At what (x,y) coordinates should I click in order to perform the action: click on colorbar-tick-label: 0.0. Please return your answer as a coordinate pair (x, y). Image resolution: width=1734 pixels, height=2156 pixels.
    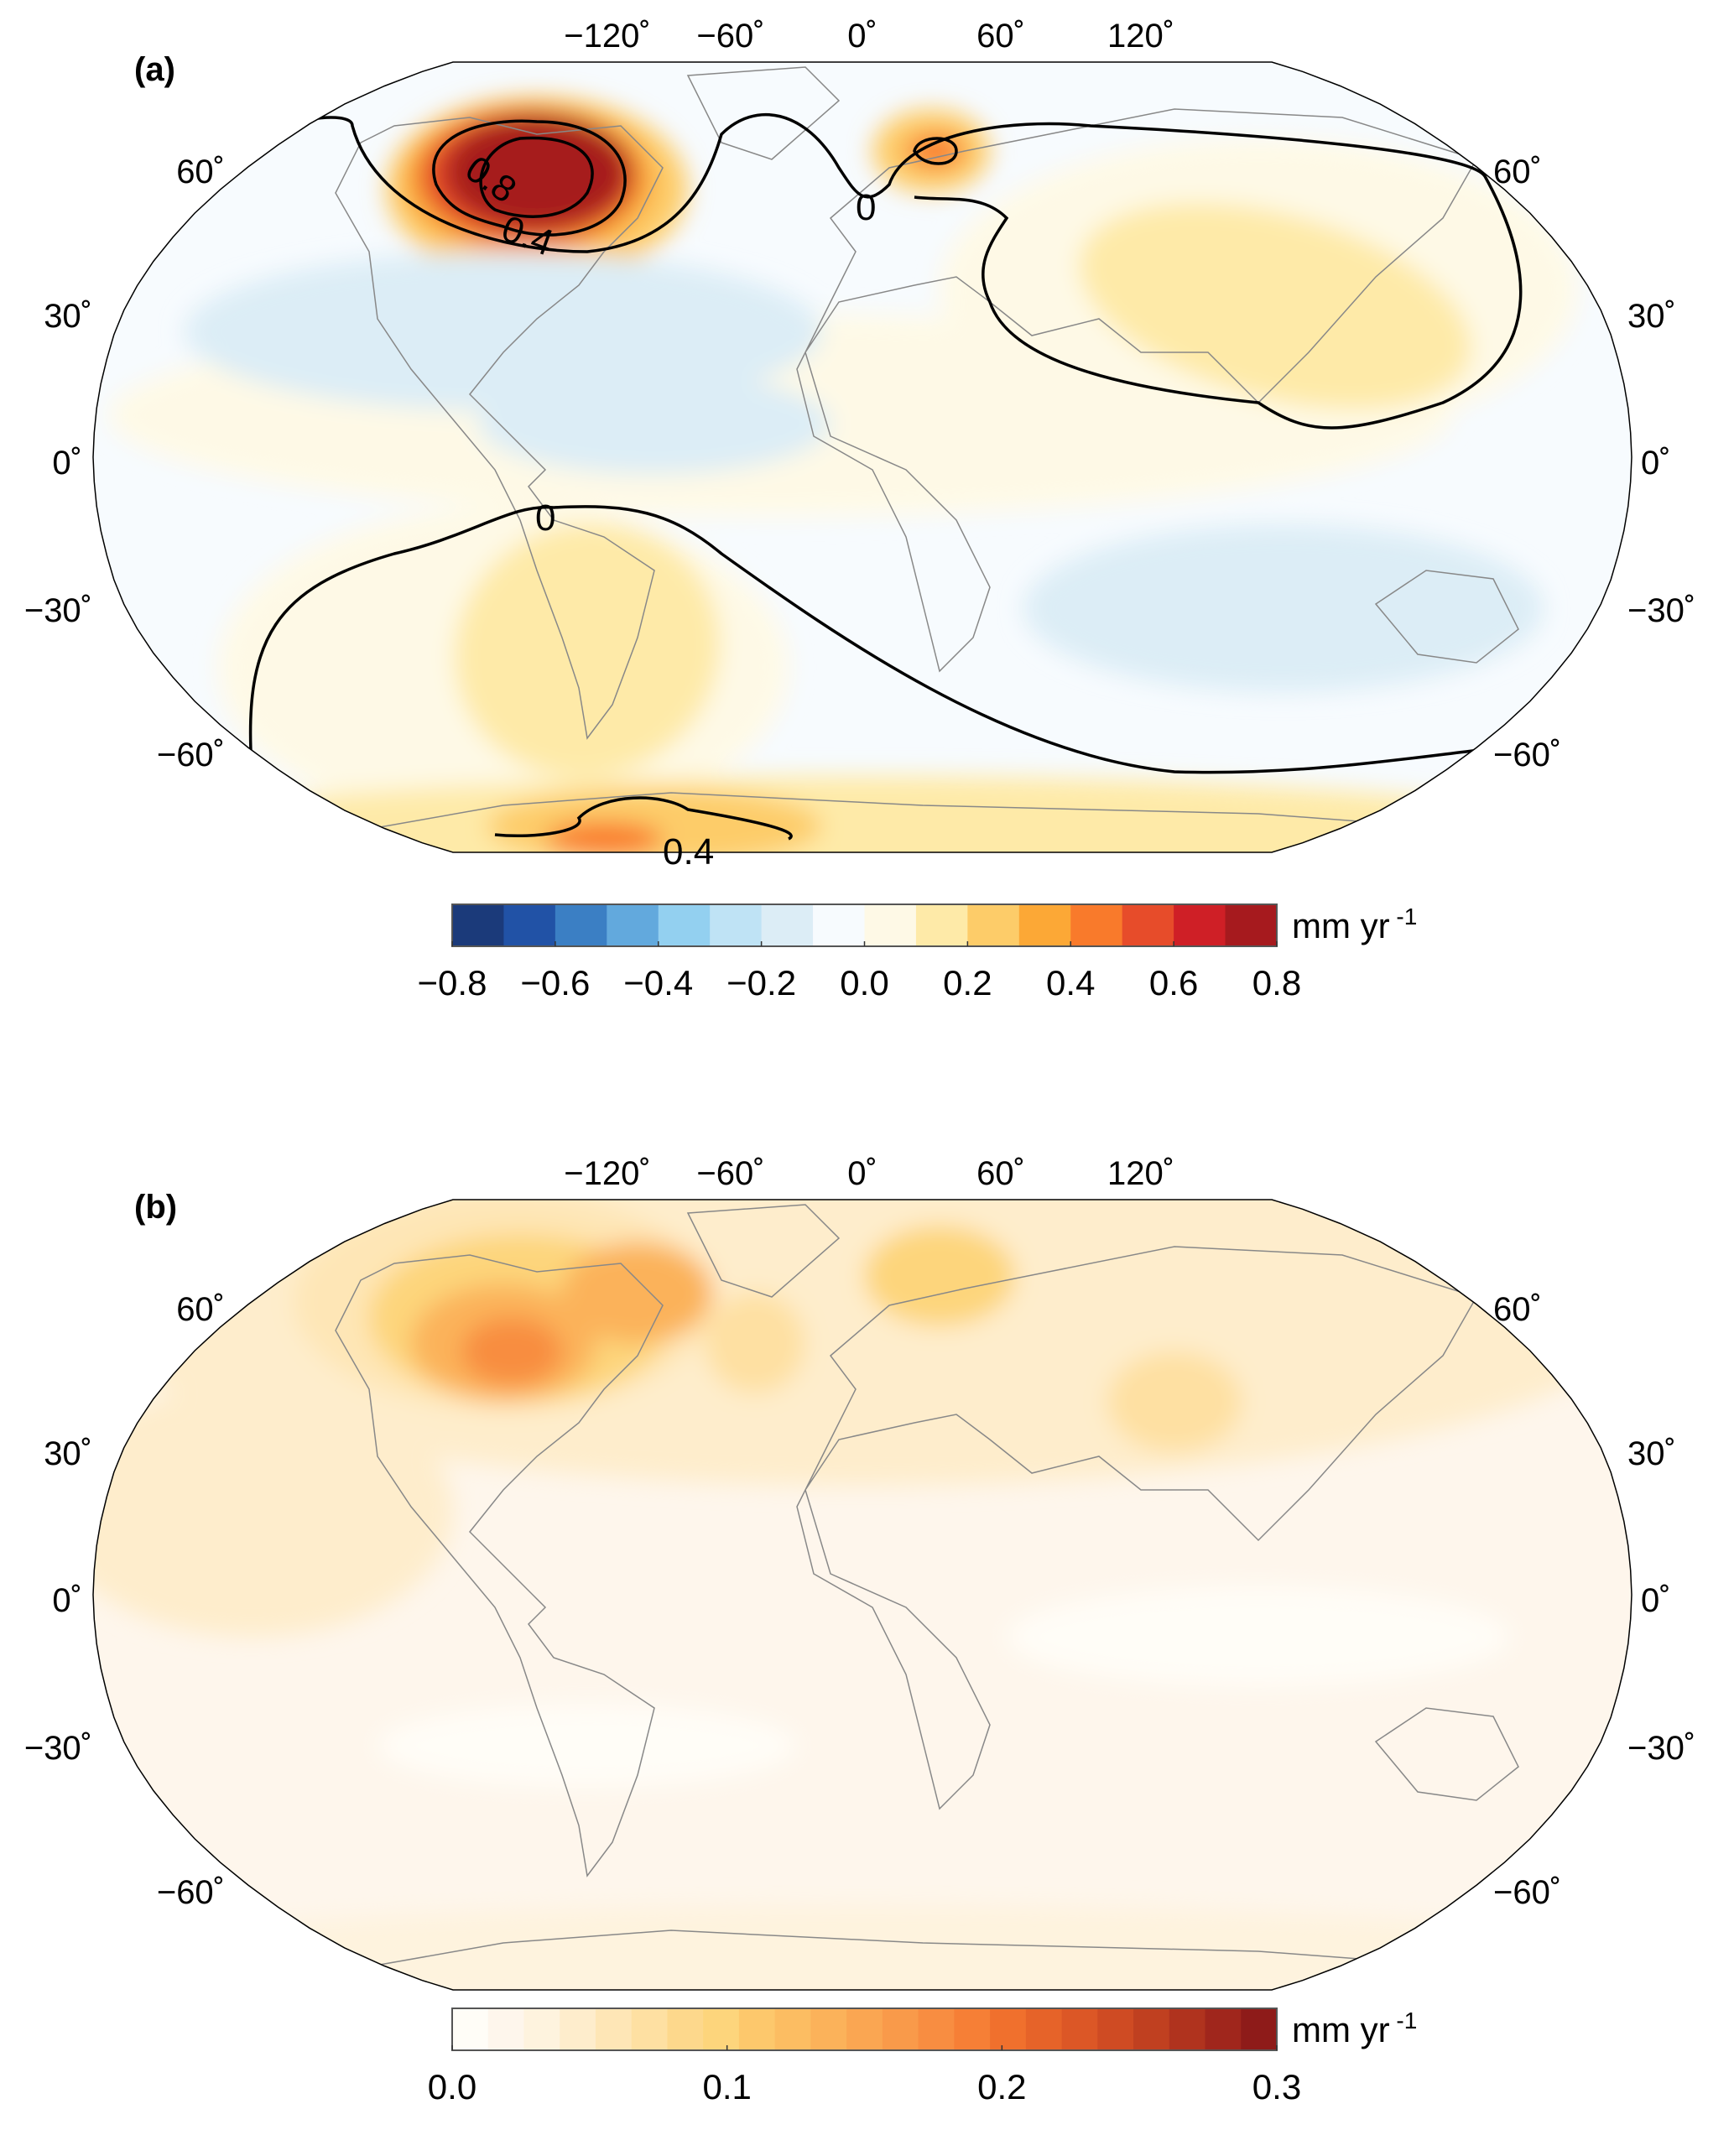
    Looking at the image, I should click on (452, 2087).